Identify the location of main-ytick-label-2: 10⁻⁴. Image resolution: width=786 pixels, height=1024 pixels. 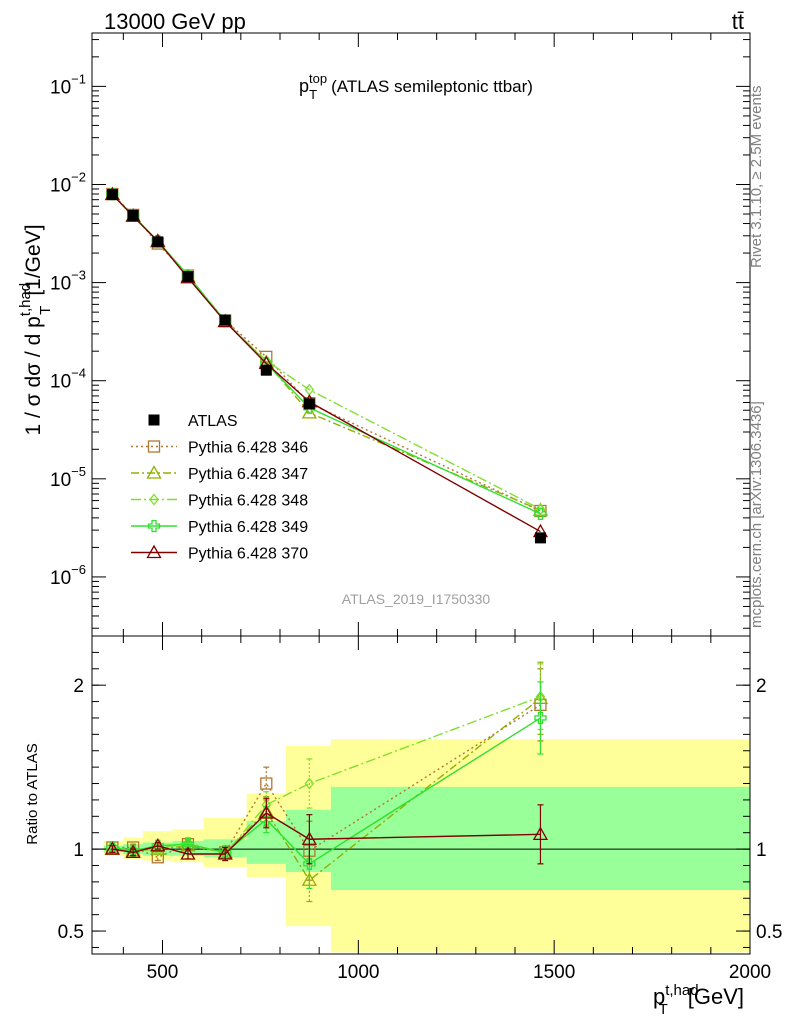
(68, 379).